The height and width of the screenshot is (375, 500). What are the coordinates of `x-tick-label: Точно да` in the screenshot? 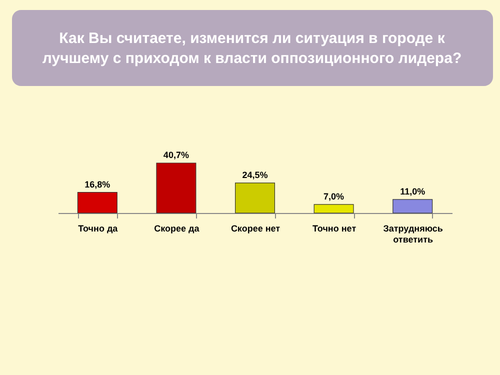 It's located at (98, 229).